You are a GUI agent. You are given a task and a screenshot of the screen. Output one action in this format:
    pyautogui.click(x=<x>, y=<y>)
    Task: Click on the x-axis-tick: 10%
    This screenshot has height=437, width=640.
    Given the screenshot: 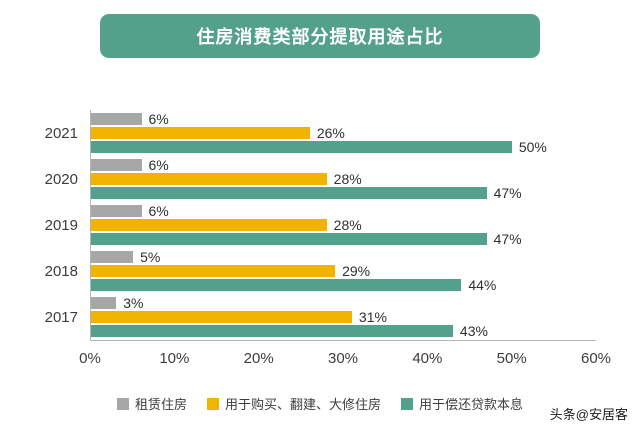 What is the action you would take?
    pyautogui.click(x=174, y=358)
    